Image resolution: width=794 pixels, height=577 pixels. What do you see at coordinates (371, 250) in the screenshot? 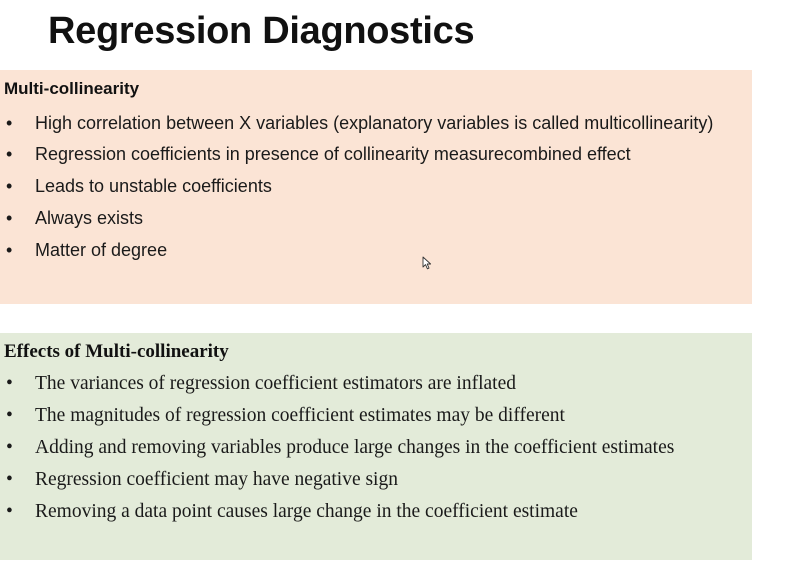
I see `list-item: • Matter of degree` at bounding box center [371, 250].